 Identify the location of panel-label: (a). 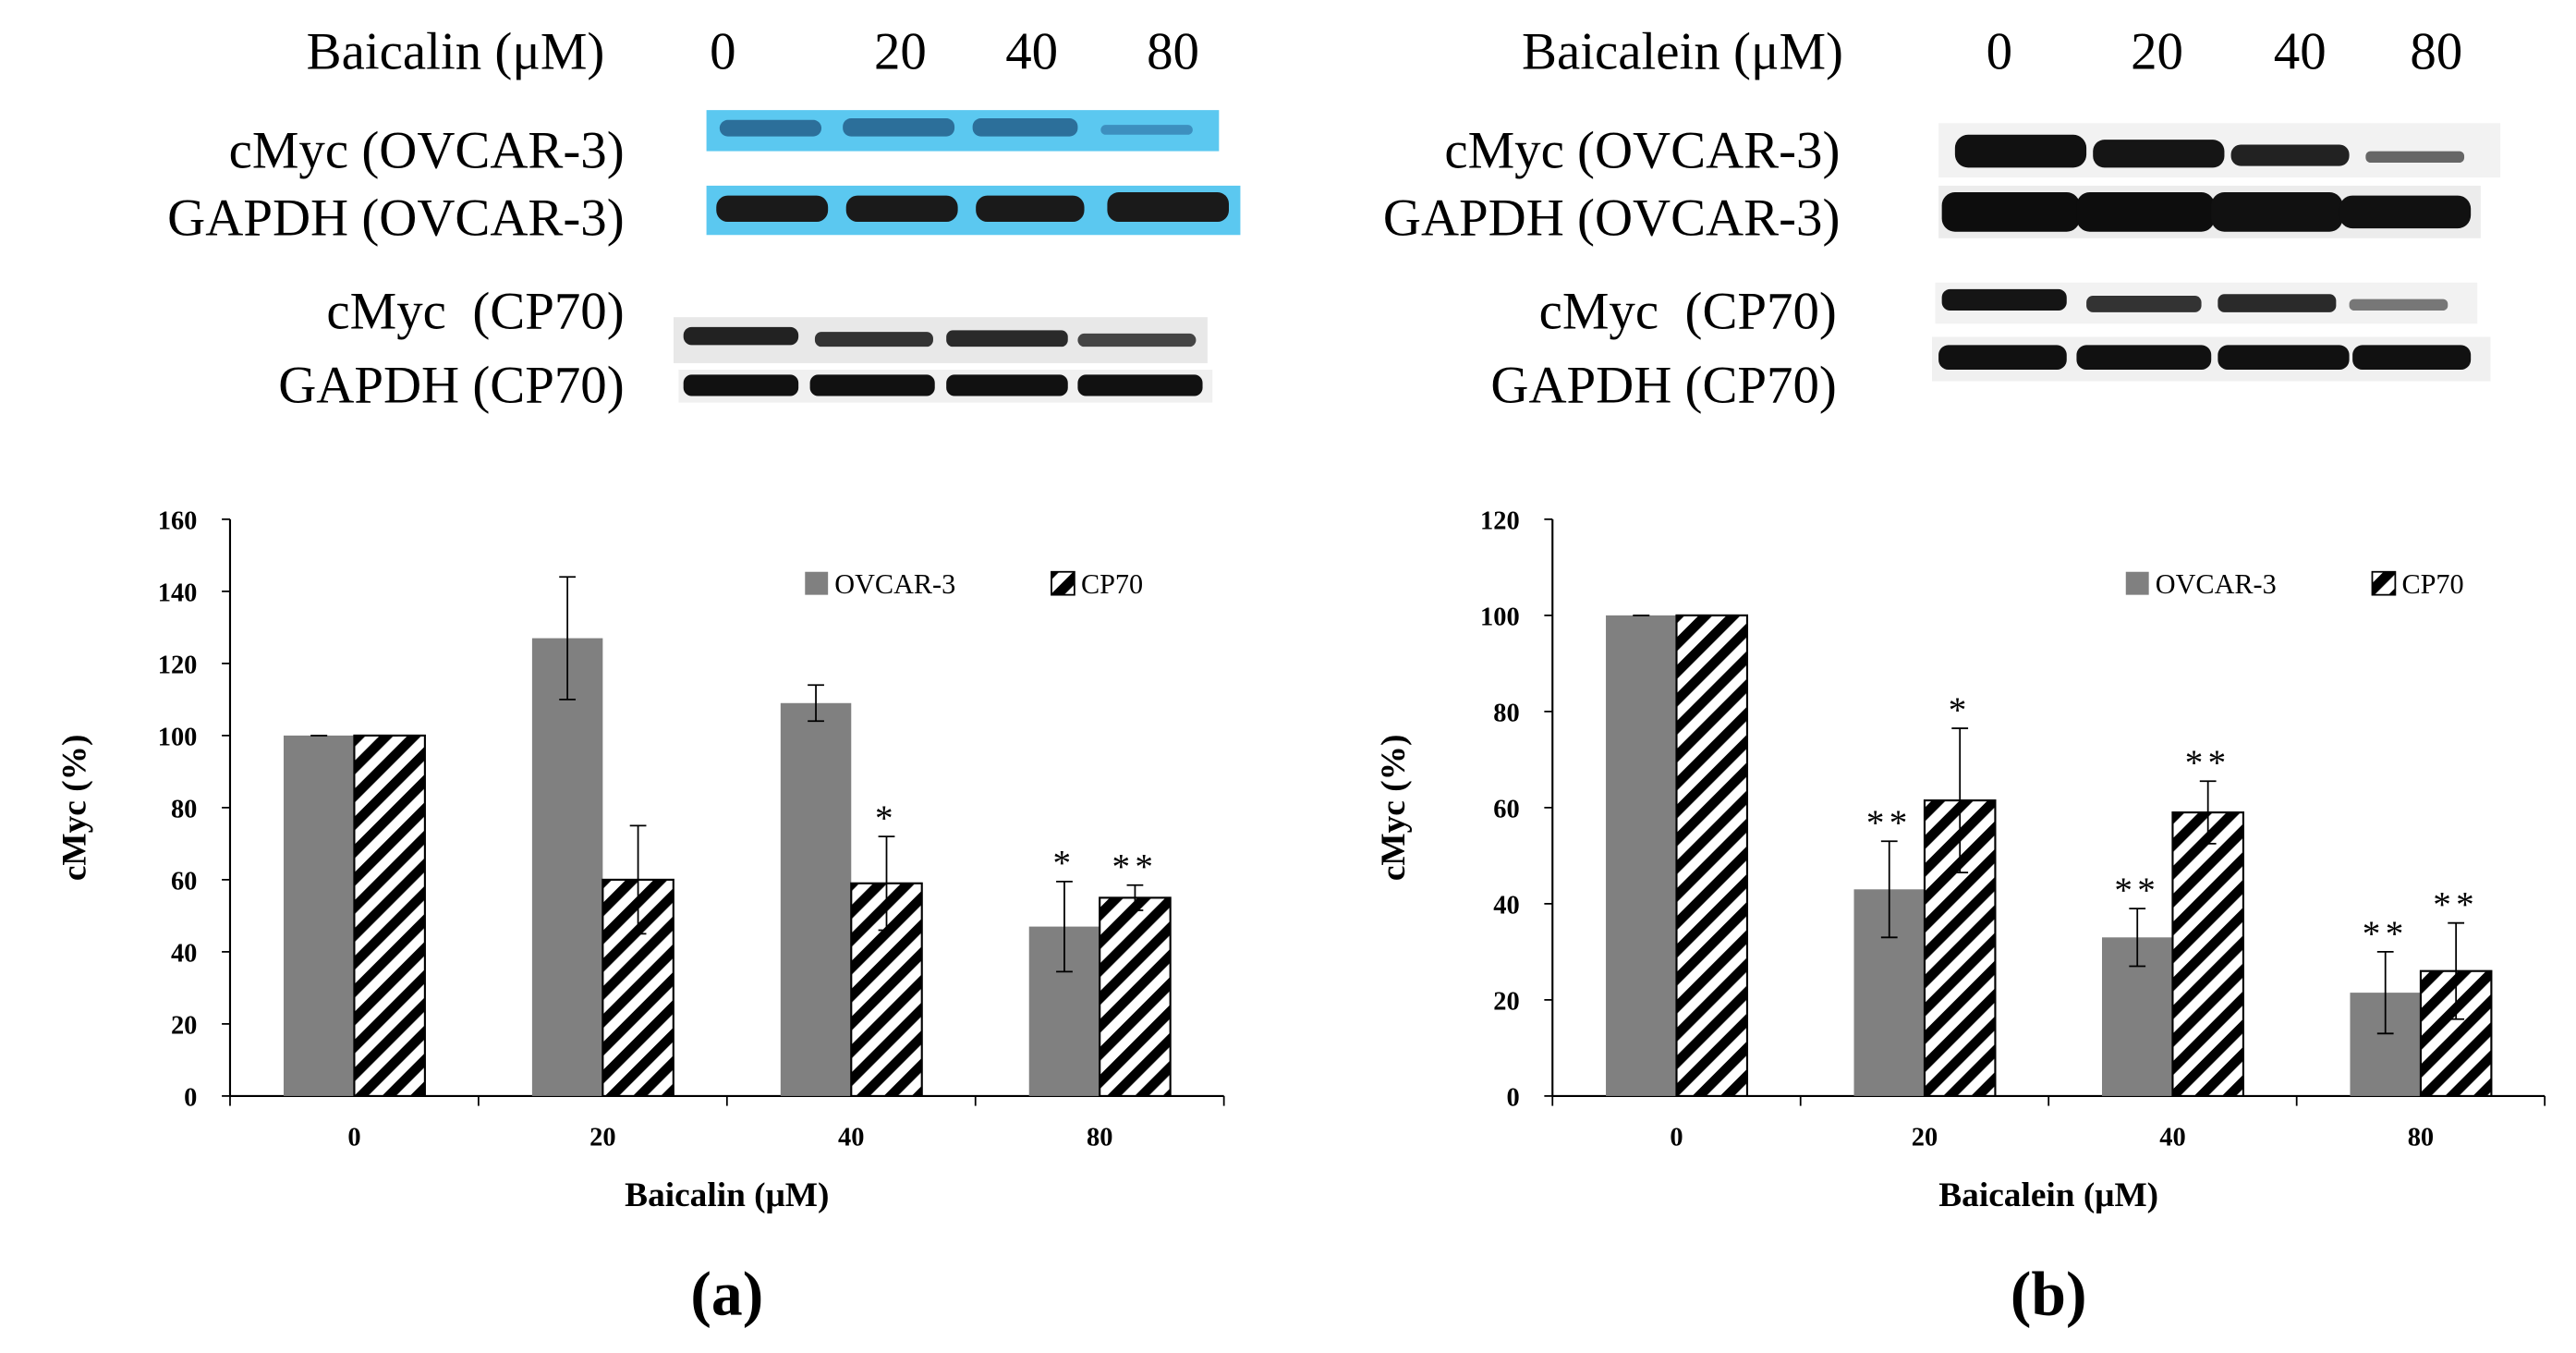
(726, 1293).